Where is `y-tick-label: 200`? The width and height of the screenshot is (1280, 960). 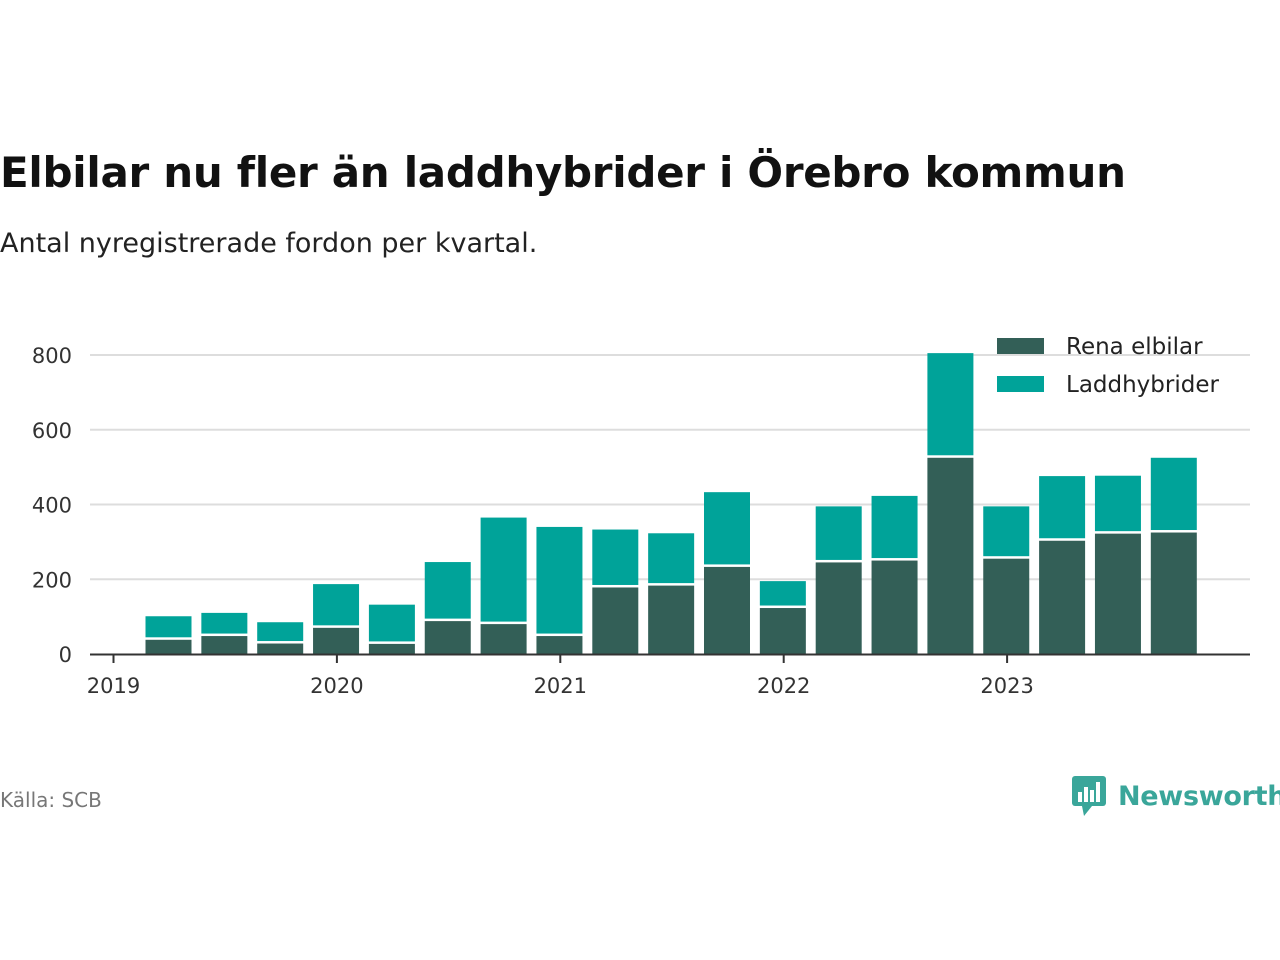
y-tick-label: 200 is located at coordinates (52, 580).